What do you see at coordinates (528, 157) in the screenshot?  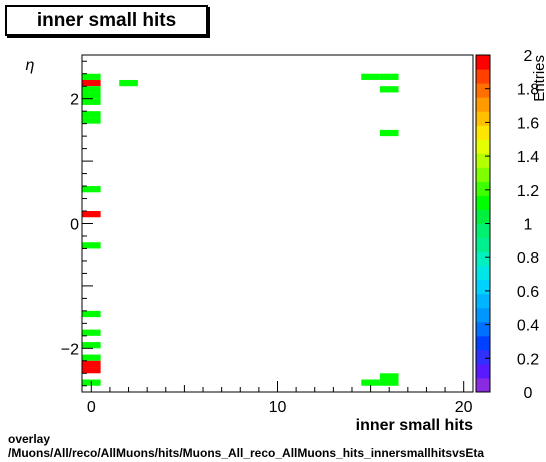 I see `palette-tick-label: 1.4` at bounding box center [528, 157].